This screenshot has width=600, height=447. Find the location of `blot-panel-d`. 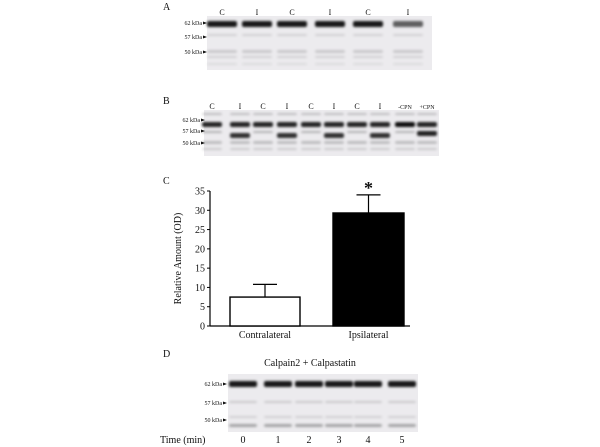

blot-panel-d is located at coordinates (323, 403).